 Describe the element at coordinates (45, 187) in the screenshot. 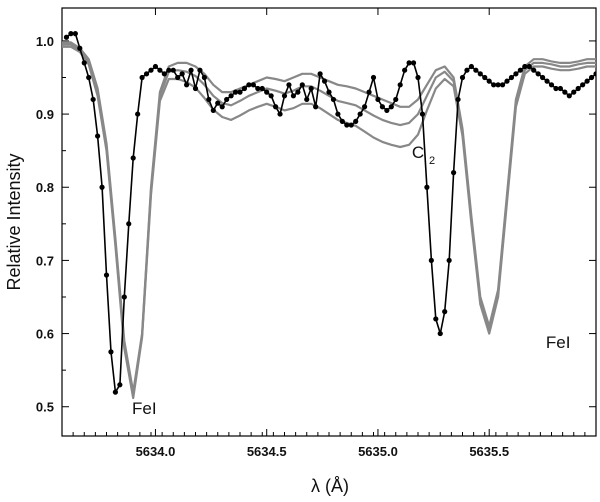

I see `y-tick-label: 0.8` at that location.